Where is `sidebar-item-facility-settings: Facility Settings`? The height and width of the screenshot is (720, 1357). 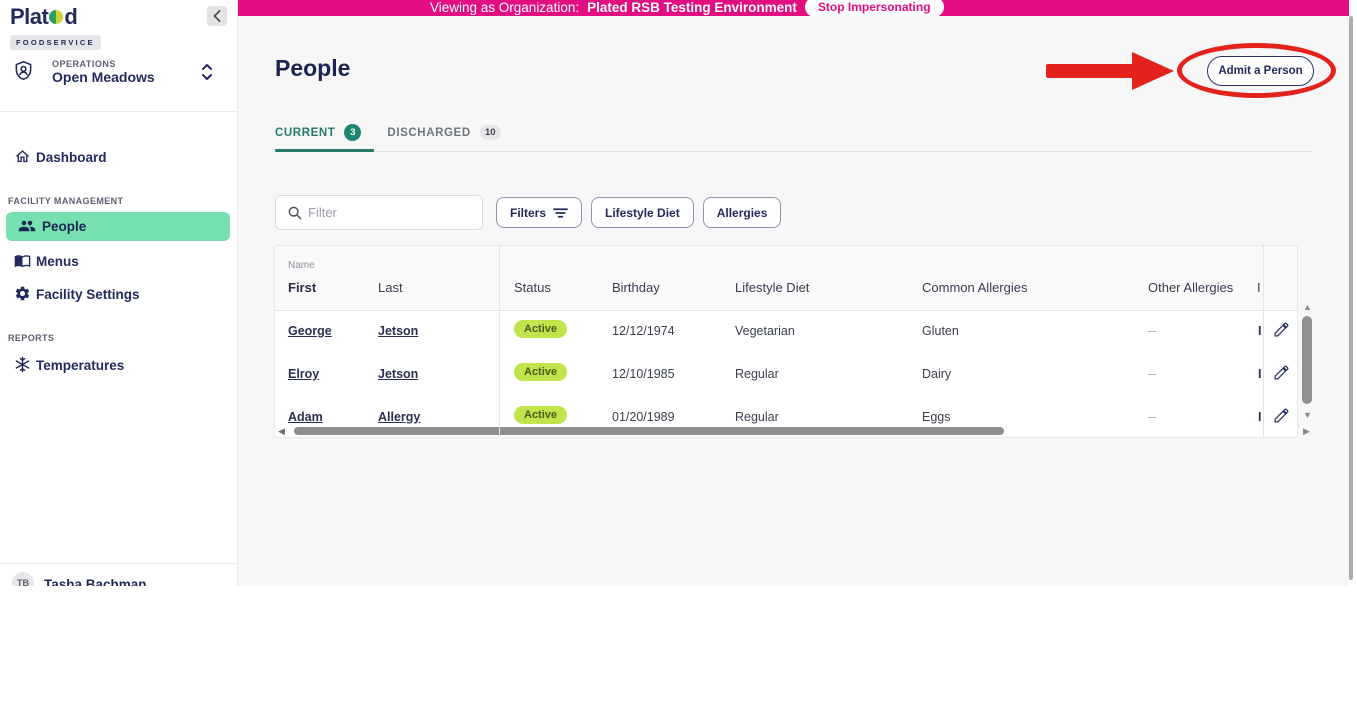 sidebar-item-facility-settings: Facility Settings is located at coordinates (119, 296).